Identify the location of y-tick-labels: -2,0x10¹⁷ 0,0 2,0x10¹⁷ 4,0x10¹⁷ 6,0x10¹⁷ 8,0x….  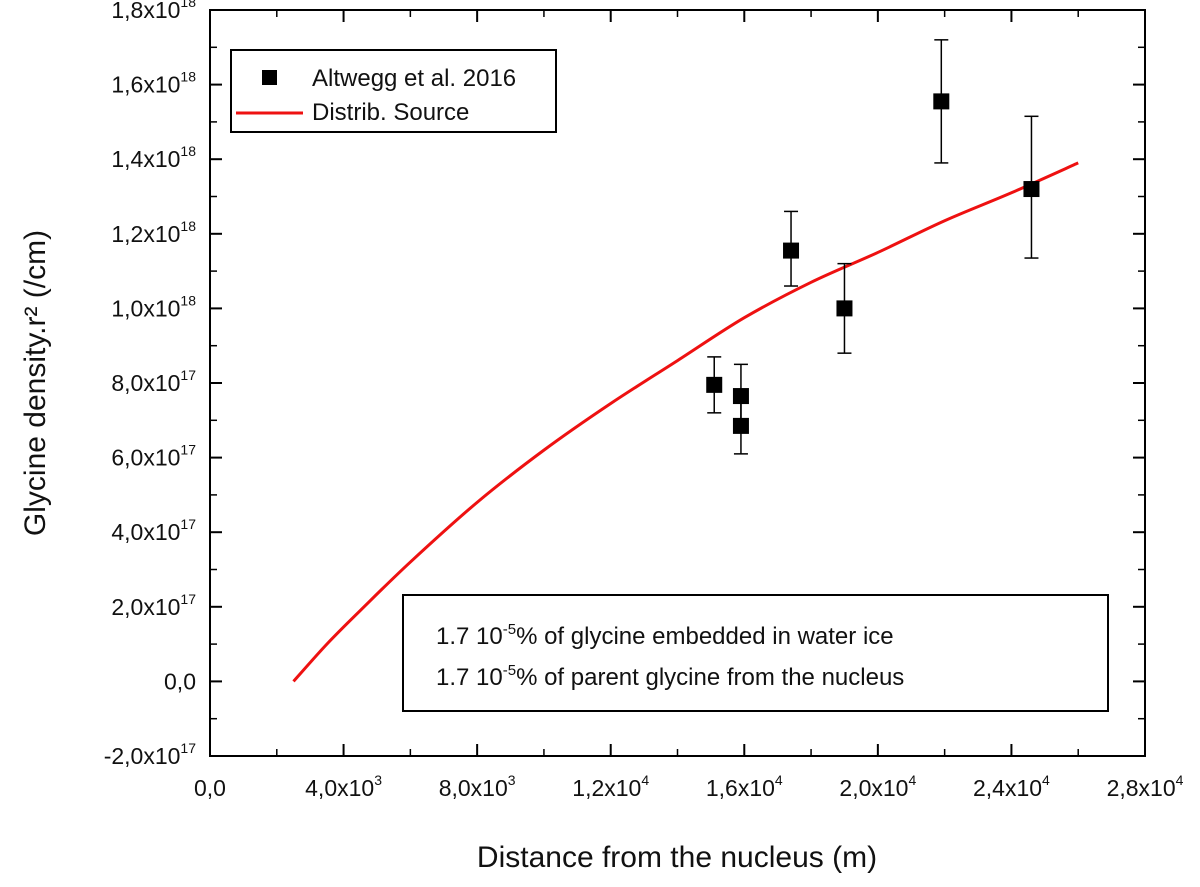
(150, 384).